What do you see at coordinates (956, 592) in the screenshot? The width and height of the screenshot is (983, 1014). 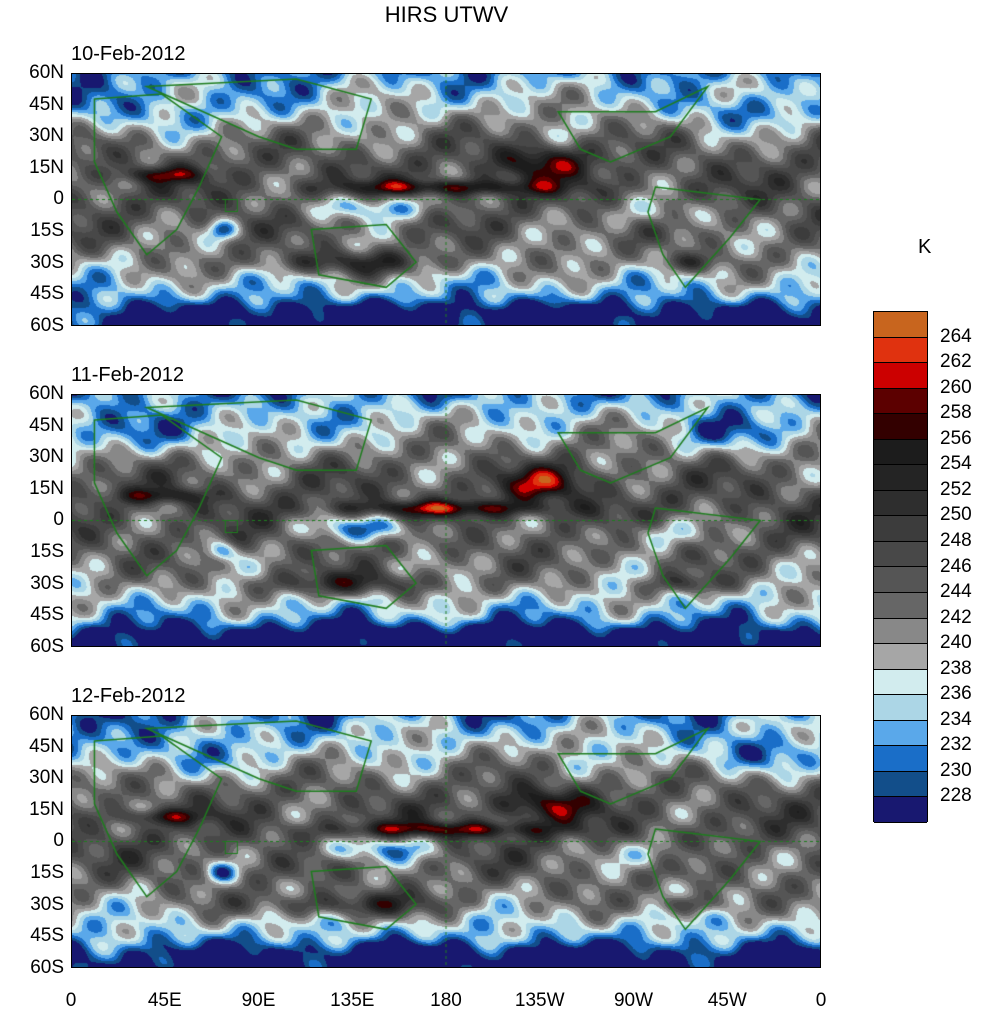 I see `colorbar-label: 244` at bounding box center [956, 592].